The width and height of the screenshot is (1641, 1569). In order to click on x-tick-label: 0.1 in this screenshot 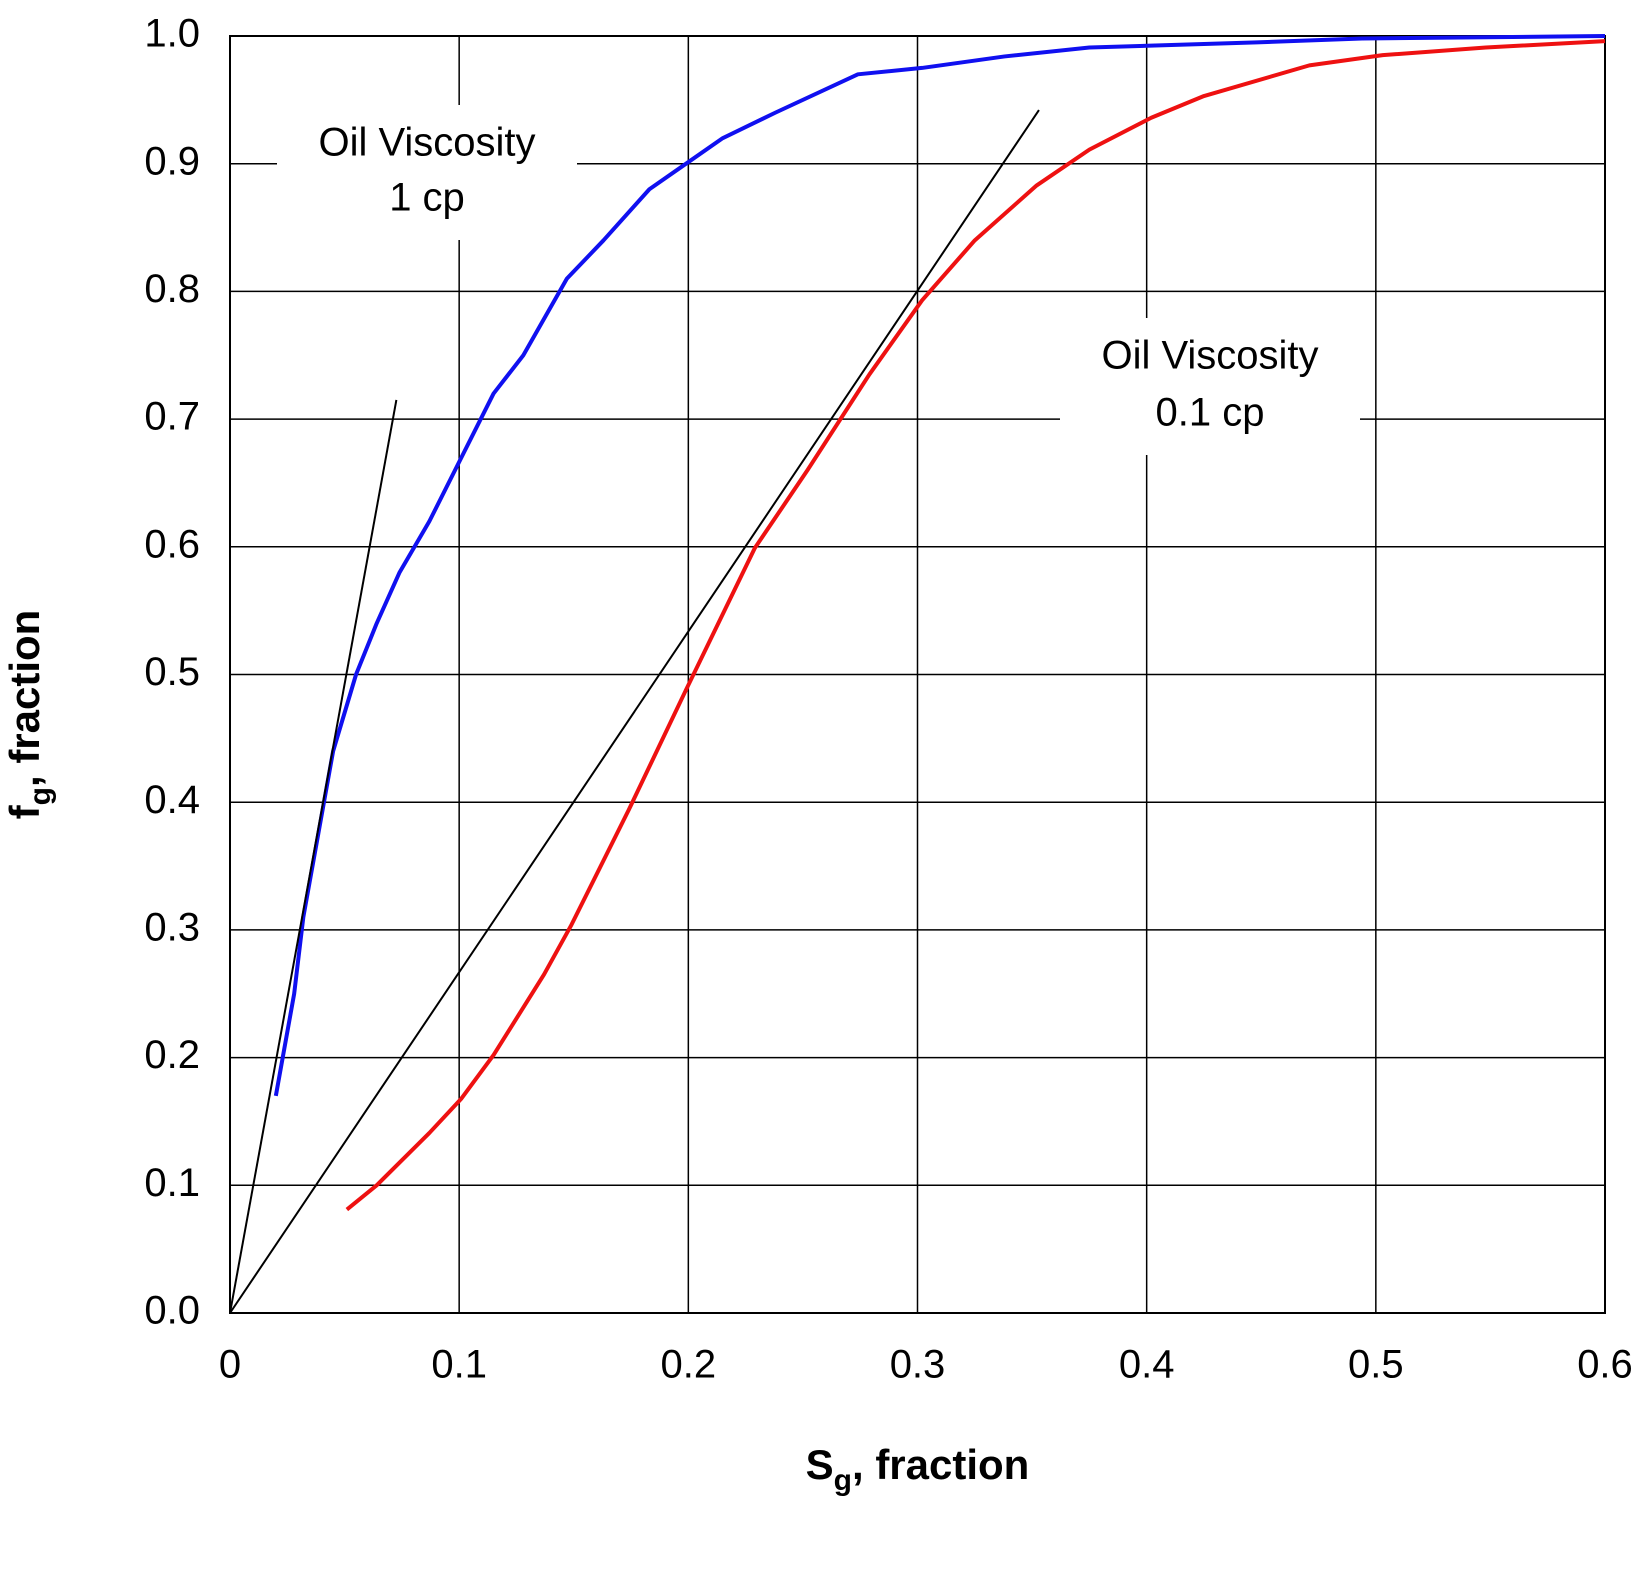, I will do `click(459, 1365)`.